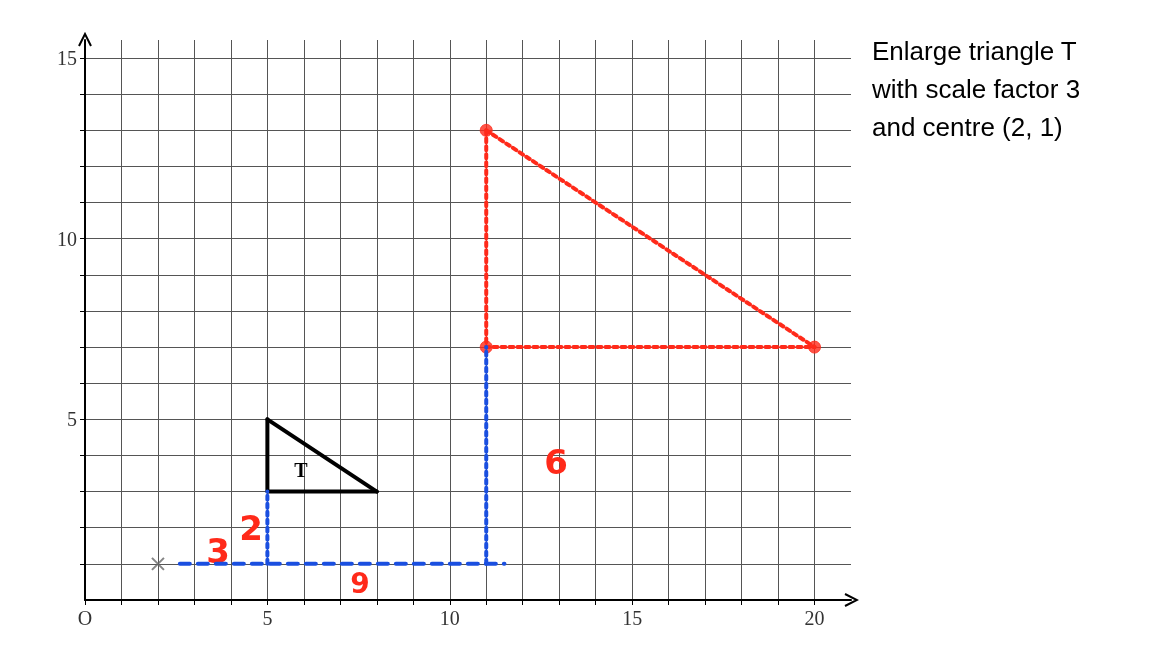 This screenshot has width=1154, height=664. Describe the element at coordinates (267, 618) in the screenshot. I see `x-tick-label: 5` at that location.